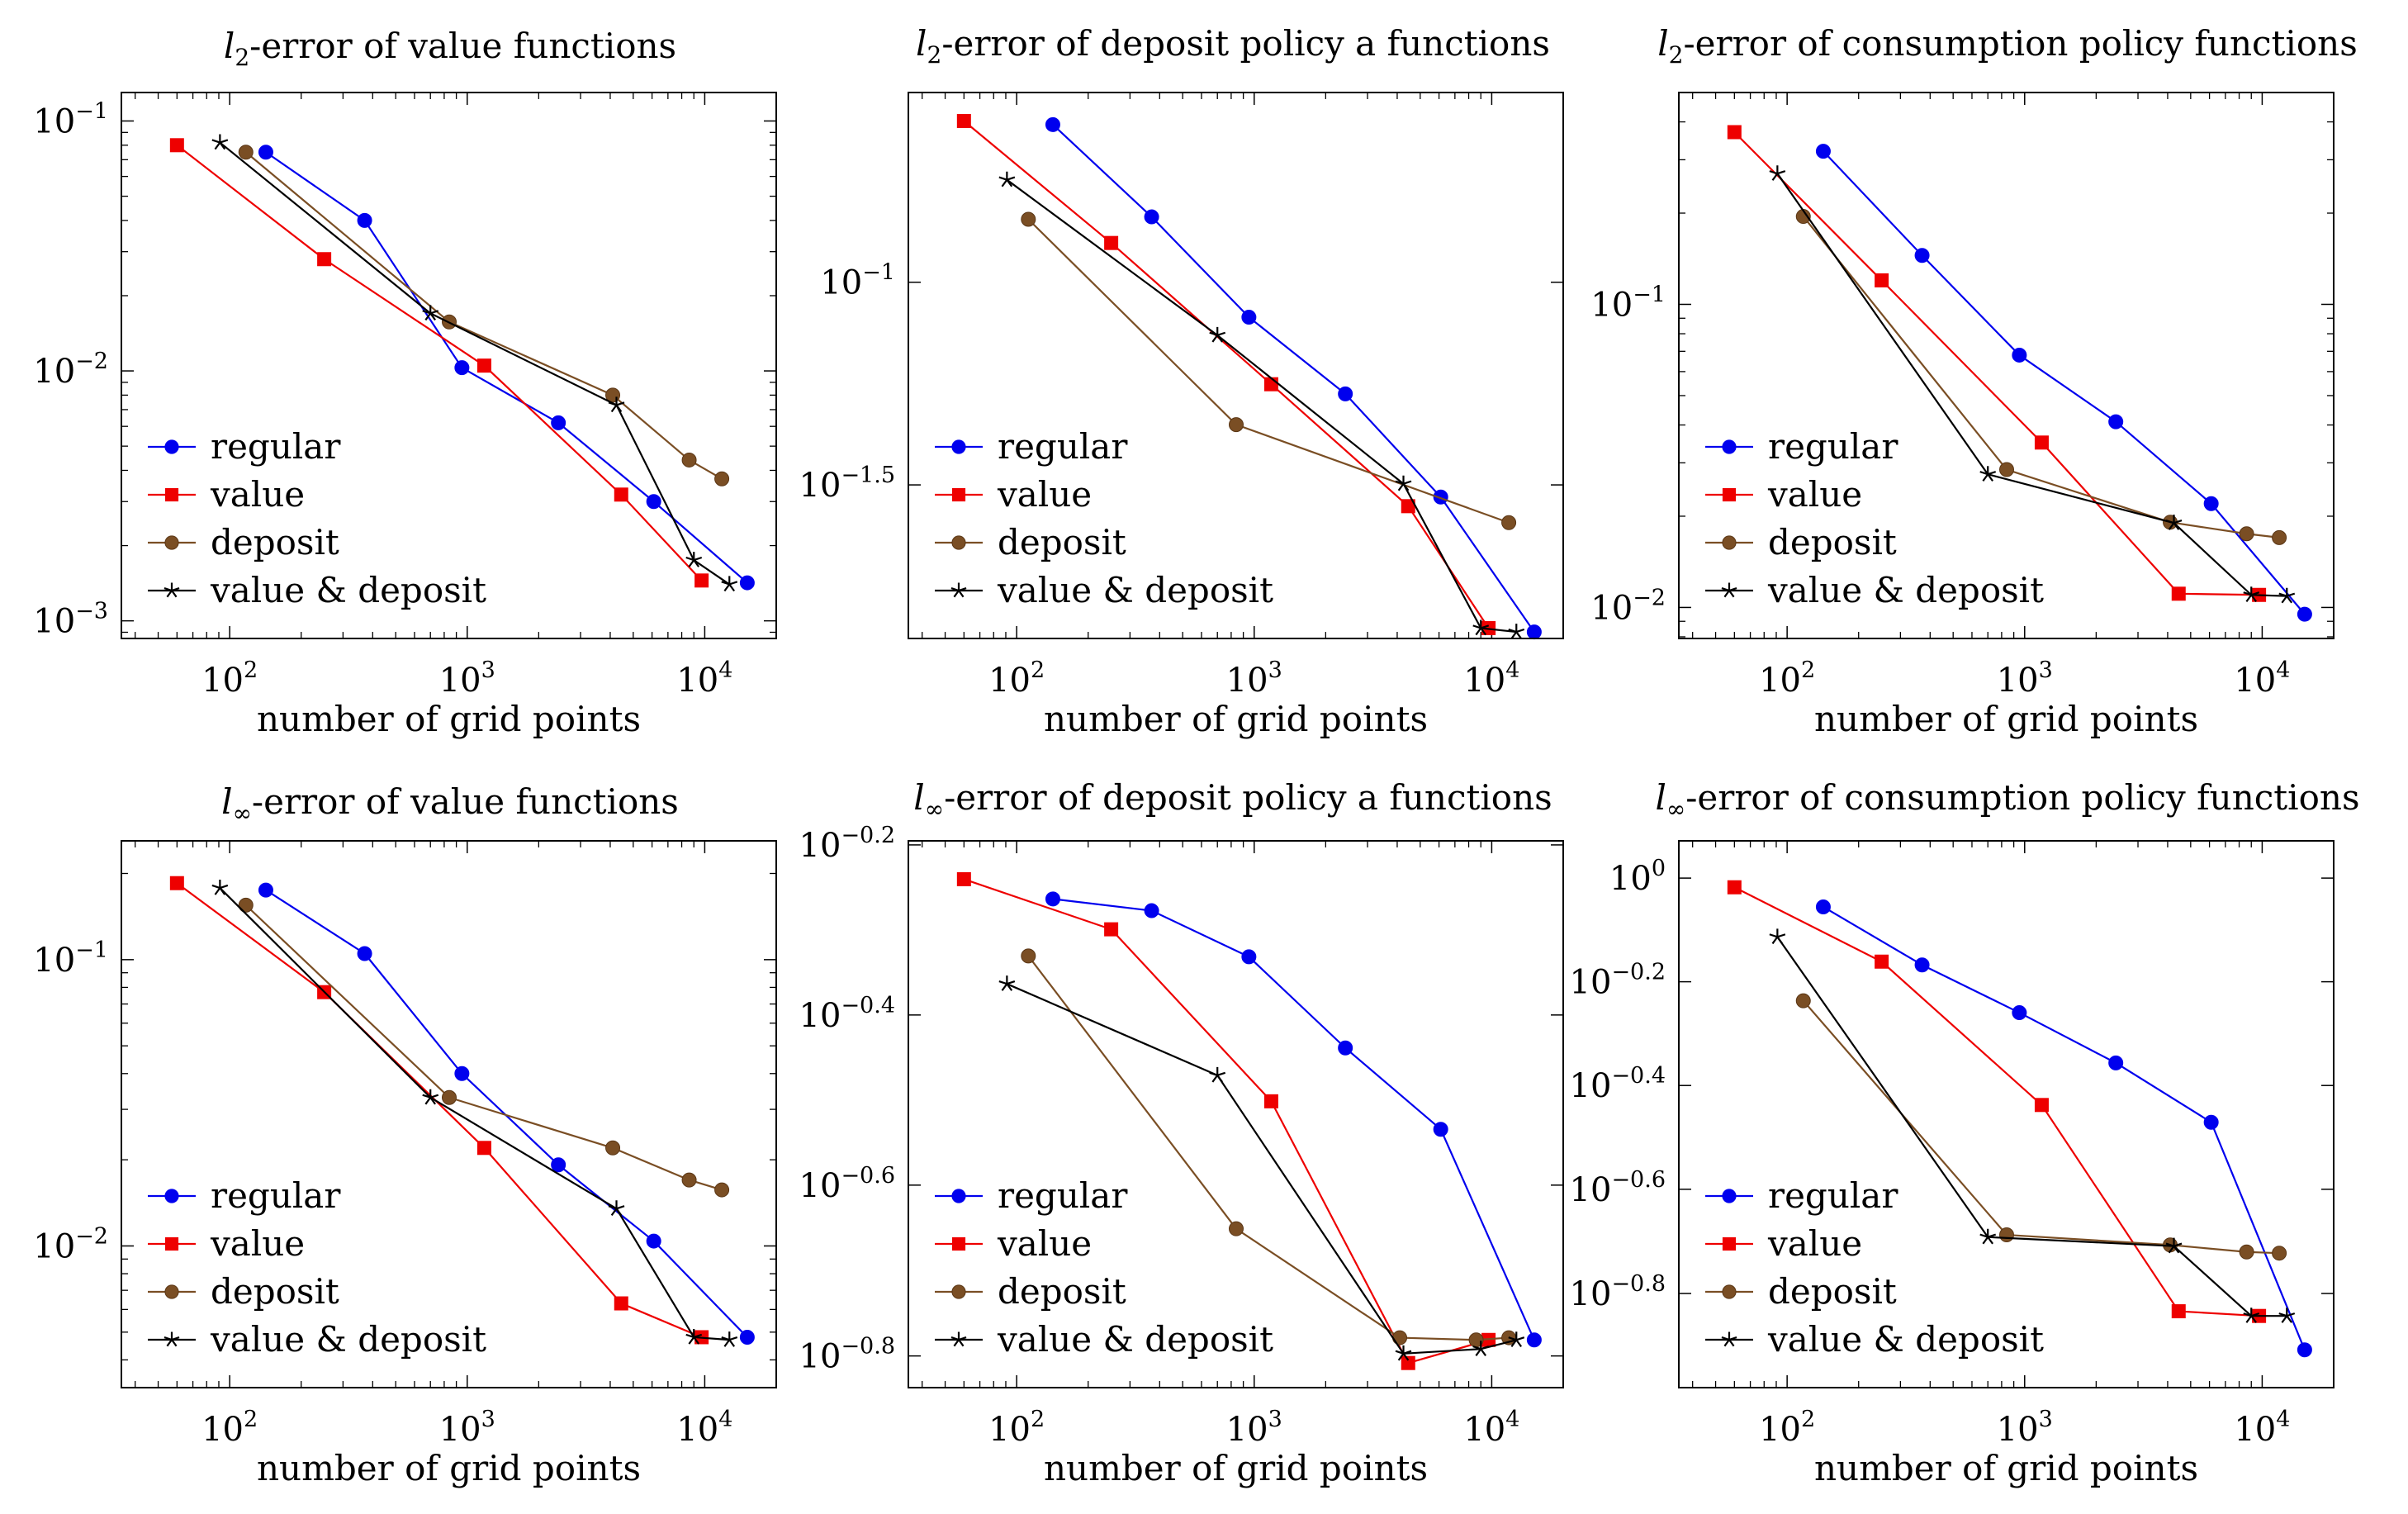 The height and width of the screenshot is (1514, 2408). I want to click on legend-item-regular: regular, so click(1031, 1195).